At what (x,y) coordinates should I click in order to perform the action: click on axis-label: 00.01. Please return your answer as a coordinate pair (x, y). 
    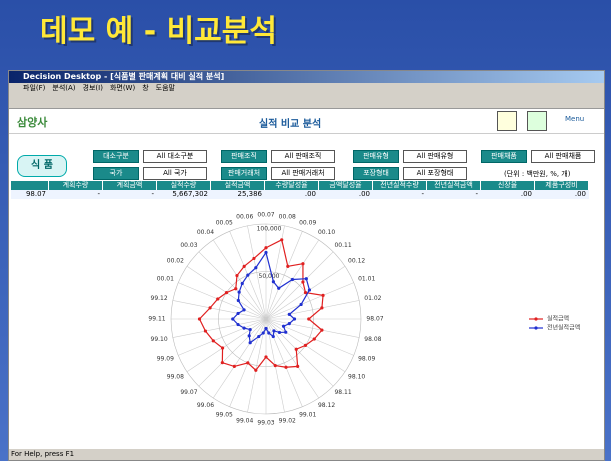
    Looking at the image, I should click on (165, 279).